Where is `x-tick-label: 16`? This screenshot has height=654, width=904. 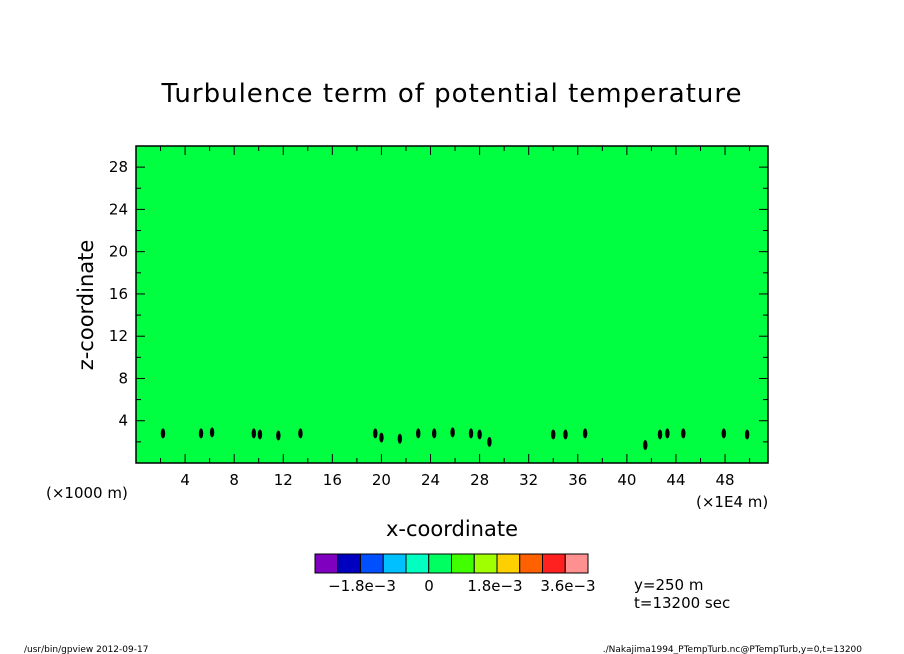 x-tick-label: 16 is located at coordinates (332, 480).